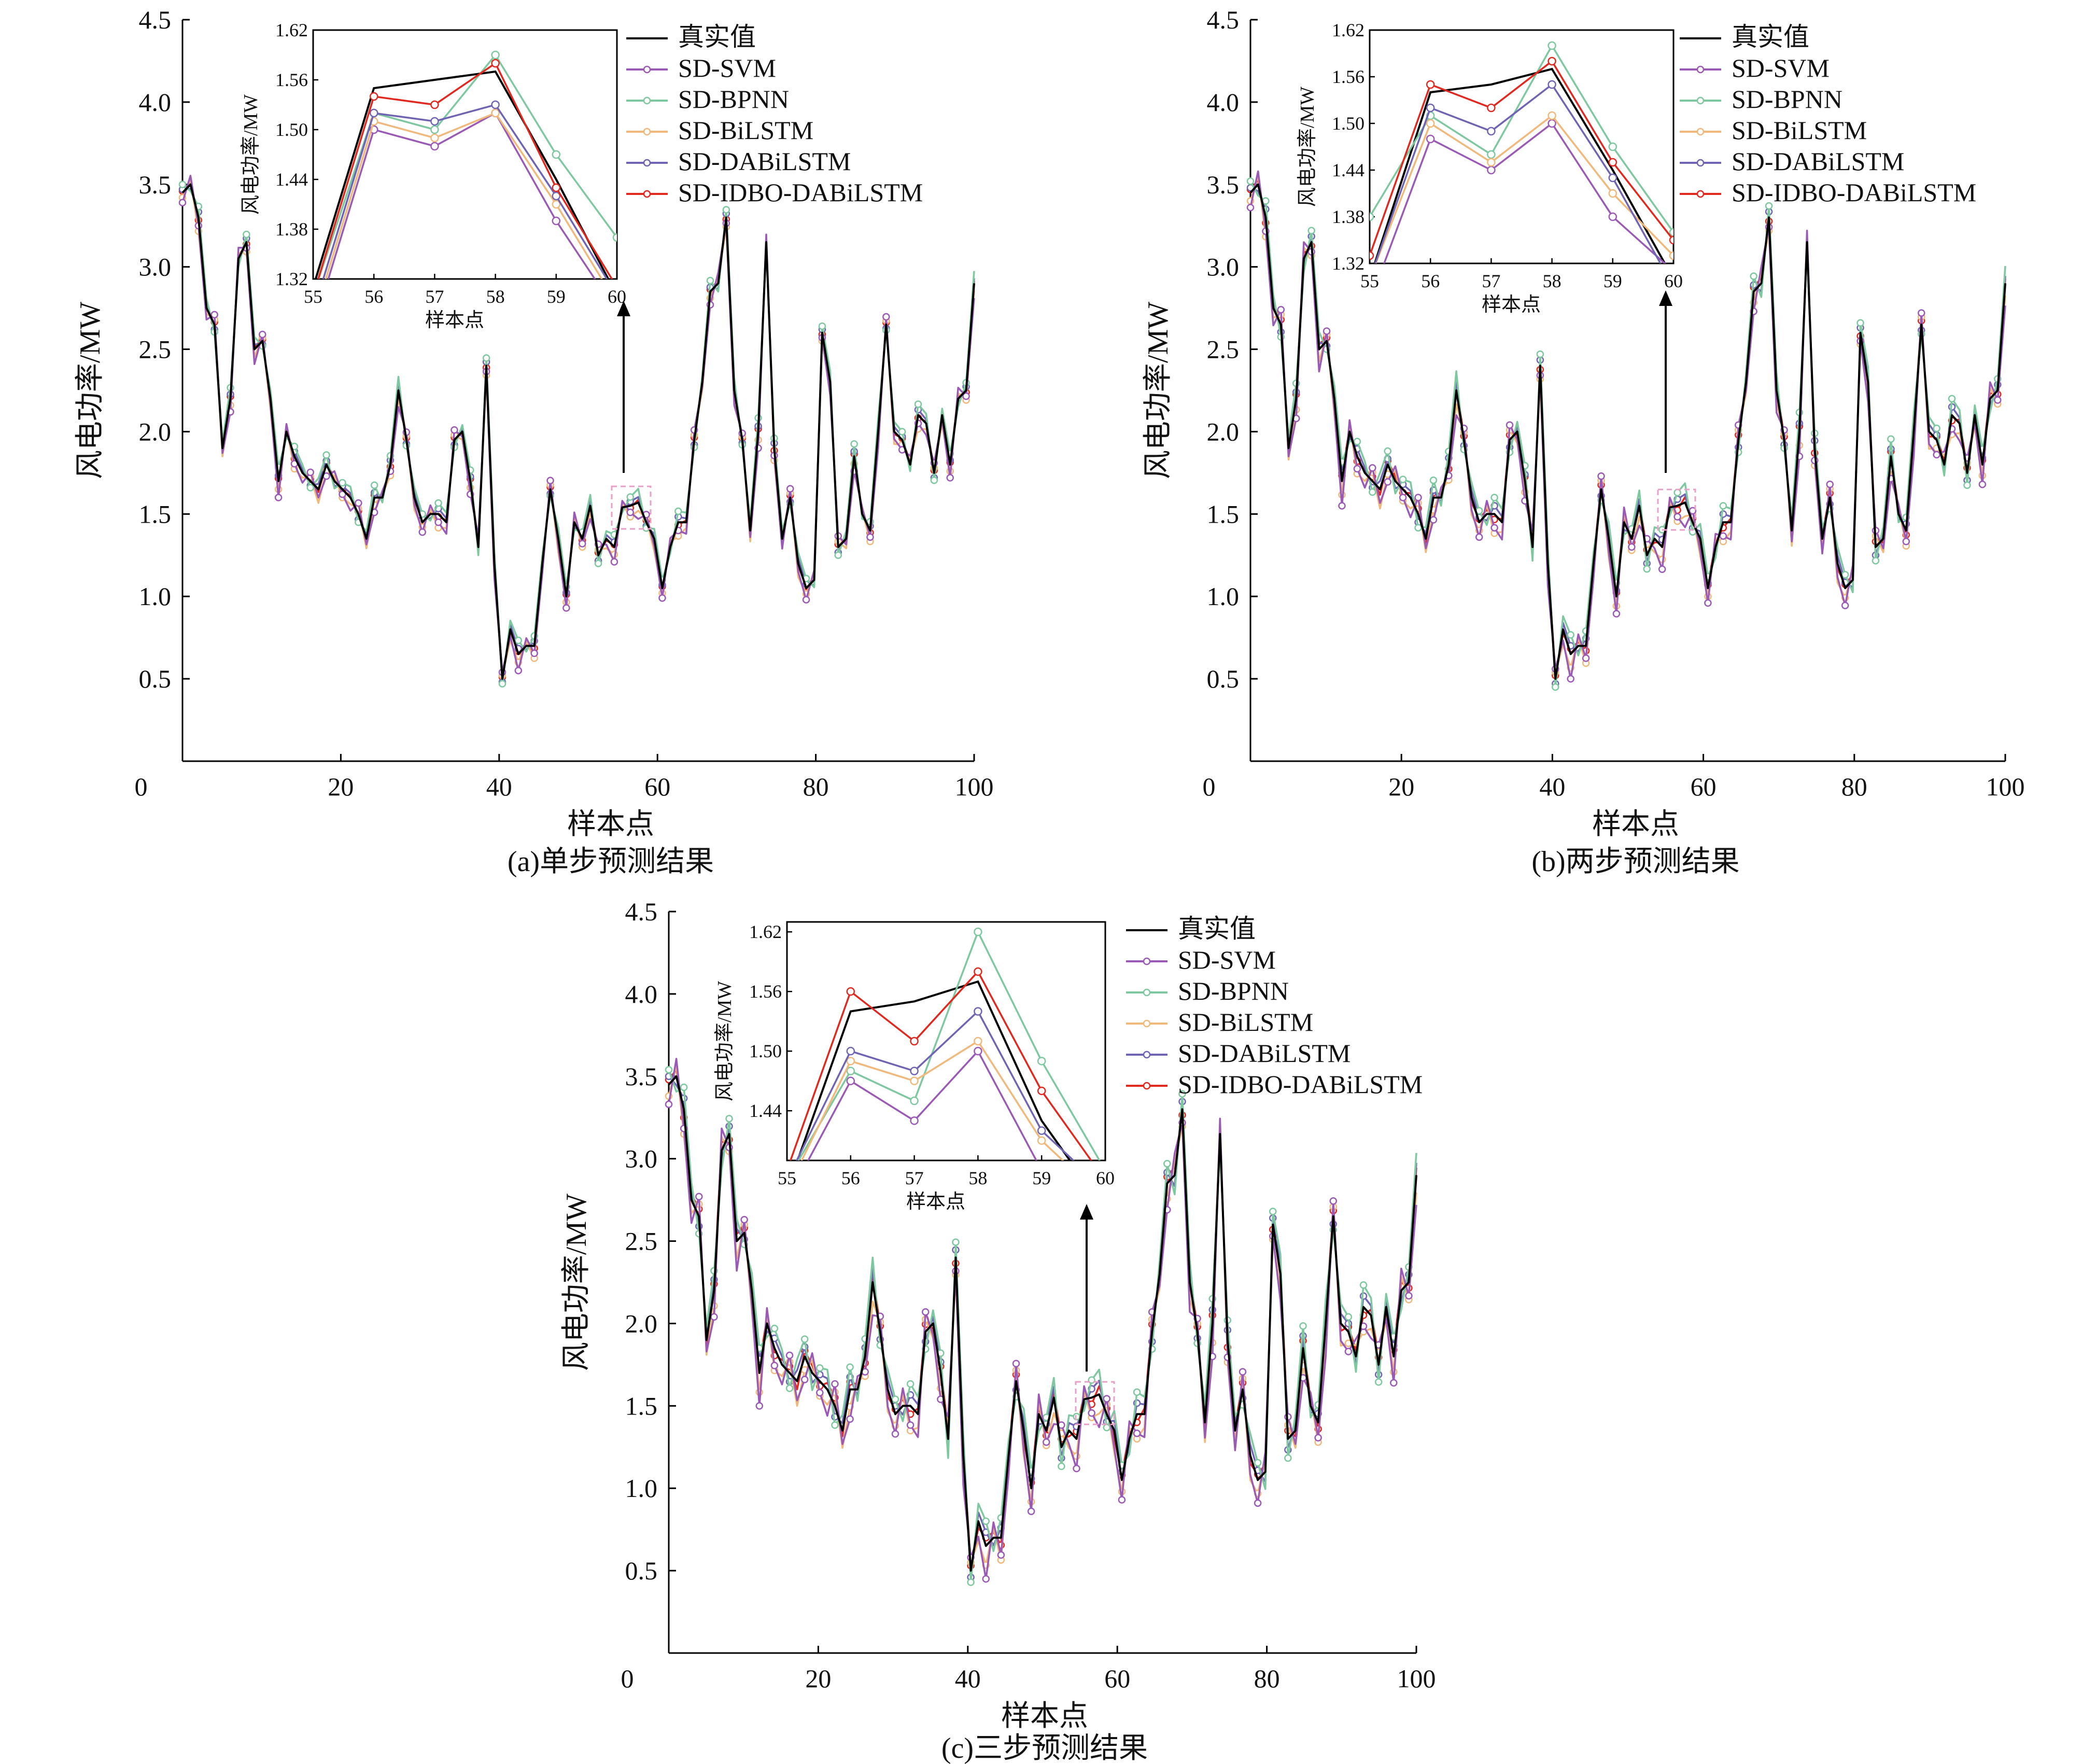 The width and height of the screenshot is (2082, 1764). Describe the element at coordinates (1770, 36) in the screenshot. I see `legend-label: 真实值` at that location.